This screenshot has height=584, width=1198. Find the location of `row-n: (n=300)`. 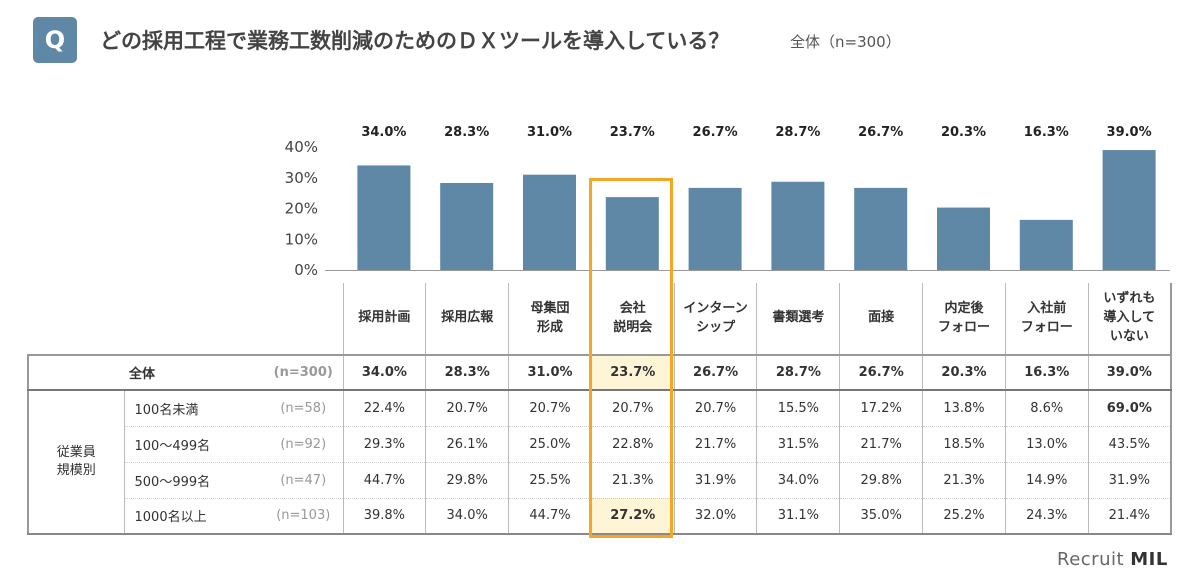

row-n: (n=300) is located at coordinates (303, 372).